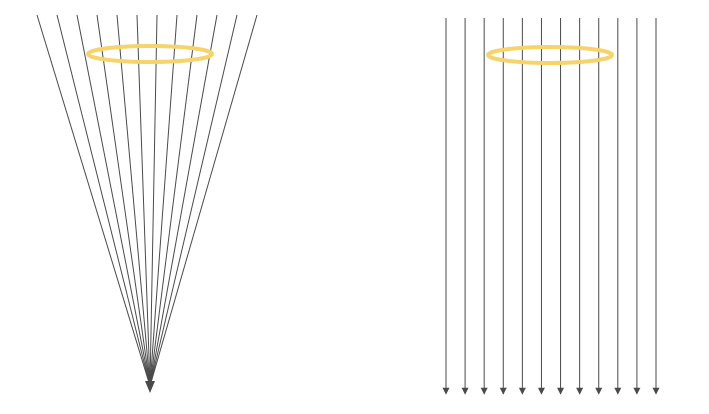 Image resolution: width=709 pixels, height=414 pixels. What do you see at coordinates (150, 387) in the screenshot?
I see `focus-arrowhead` at bounding box center [150, 387].